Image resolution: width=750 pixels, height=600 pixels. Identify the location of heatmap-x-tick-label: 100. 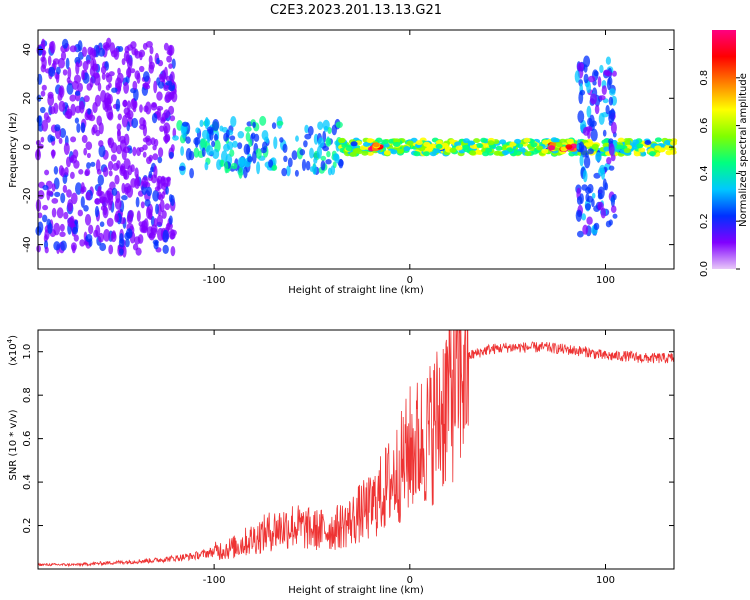
(605, 280).